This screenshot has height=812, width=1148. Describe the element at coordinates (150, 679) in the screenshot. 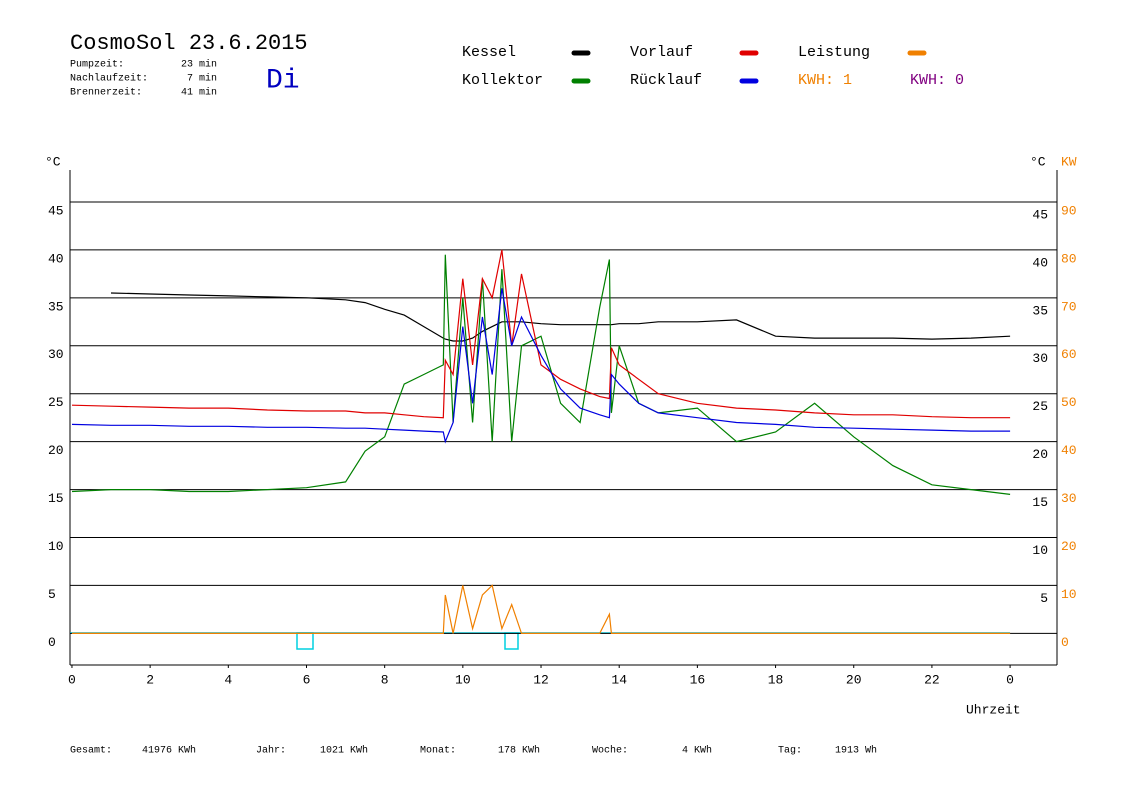

I see `x-tick-label: 2` at that location.